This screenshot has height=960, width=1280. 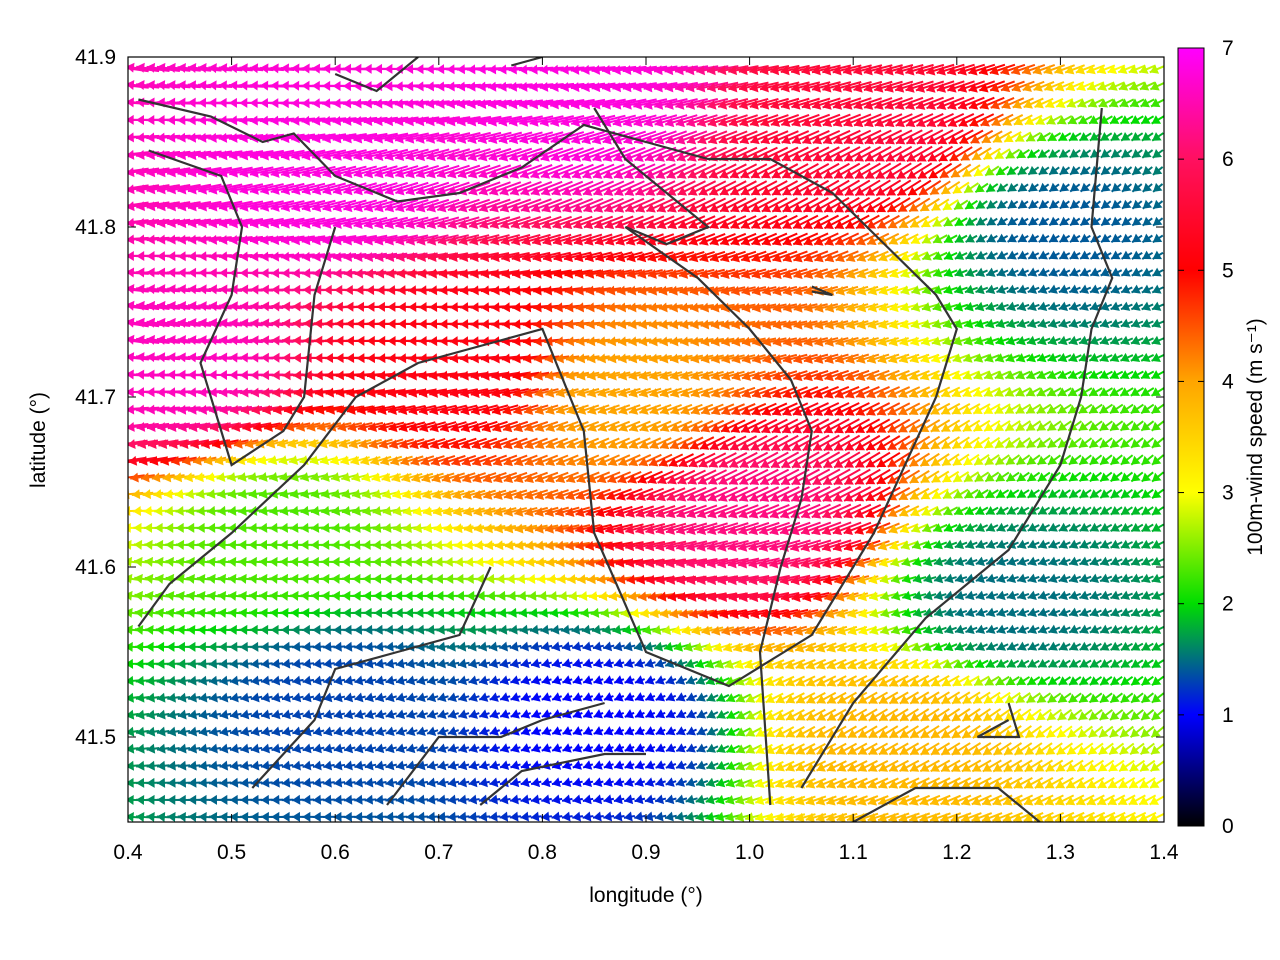 What do you see at coordinates (1228, 715) in the screenshot?
I see `cb-tick-label: 1` at bounding box center [1228, 715].